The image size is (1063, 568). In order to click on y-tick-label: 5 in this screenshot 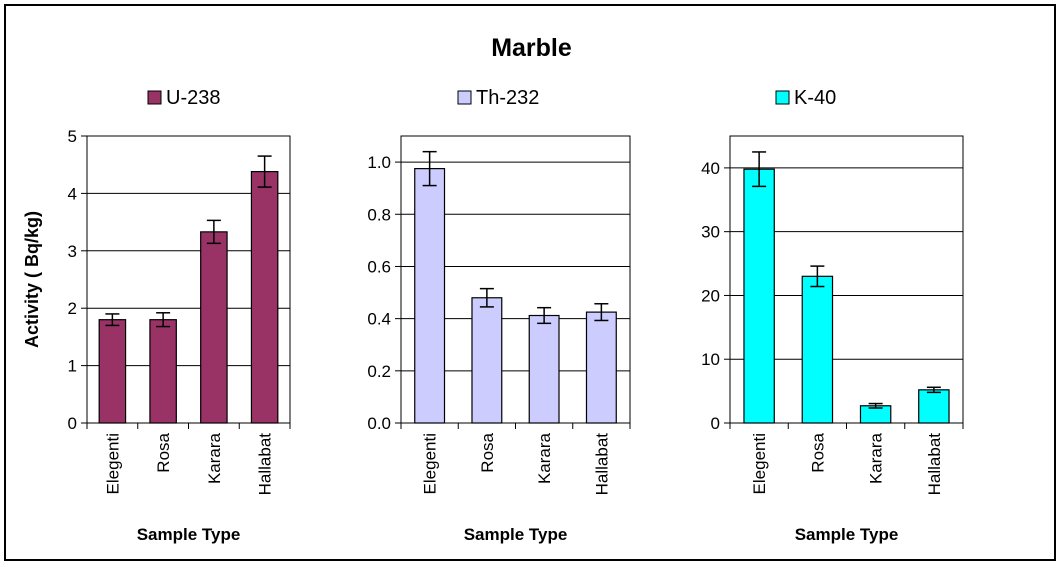, I will do `click(72, 136)`.